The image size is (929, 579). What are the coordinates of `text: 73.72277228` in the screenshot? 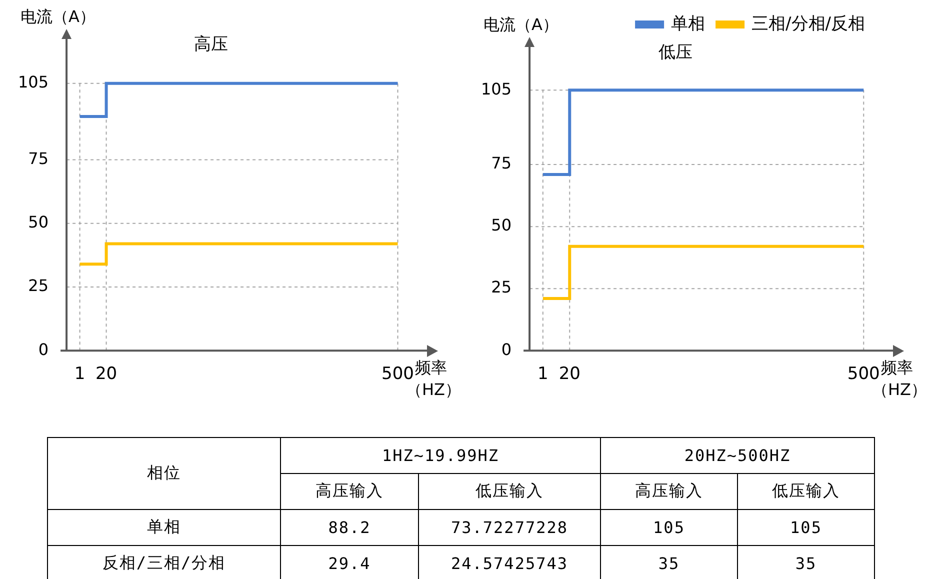 It's located at (509, 528).